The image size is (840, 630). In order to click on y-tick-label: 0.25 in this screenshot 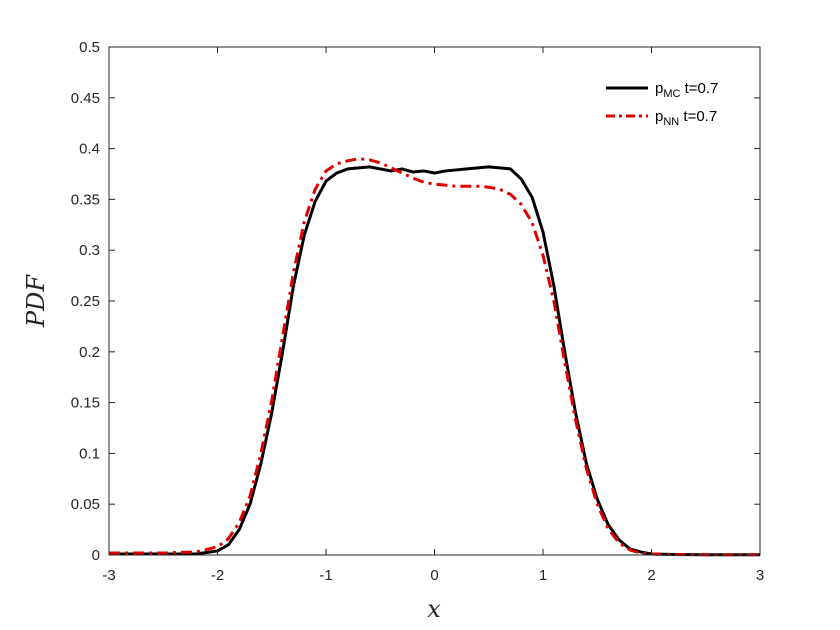, I will do `click(85, 301)`.